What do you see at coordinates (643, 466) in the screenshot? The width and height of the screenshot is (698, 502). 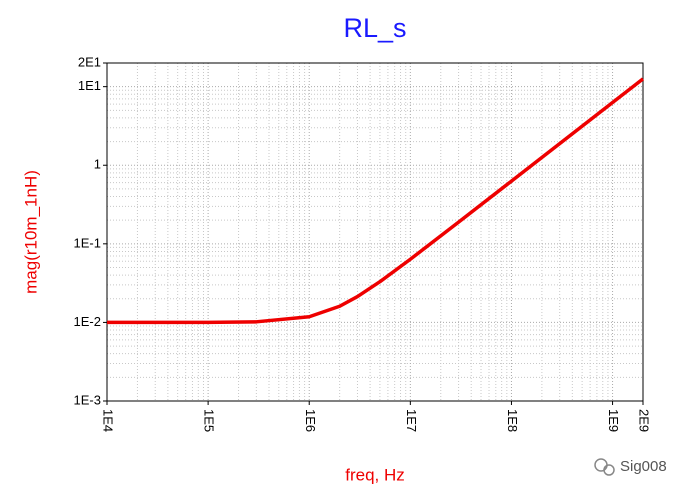 I see `watermark-text: Sig008` at bounding box center [643, 466].